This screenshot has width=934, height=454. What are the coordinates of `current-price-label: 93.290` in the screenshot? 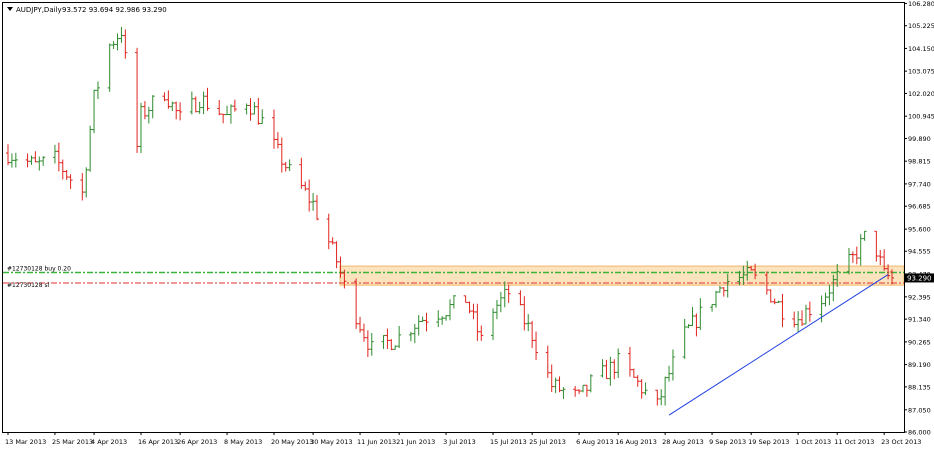 It's located at (919, 278).